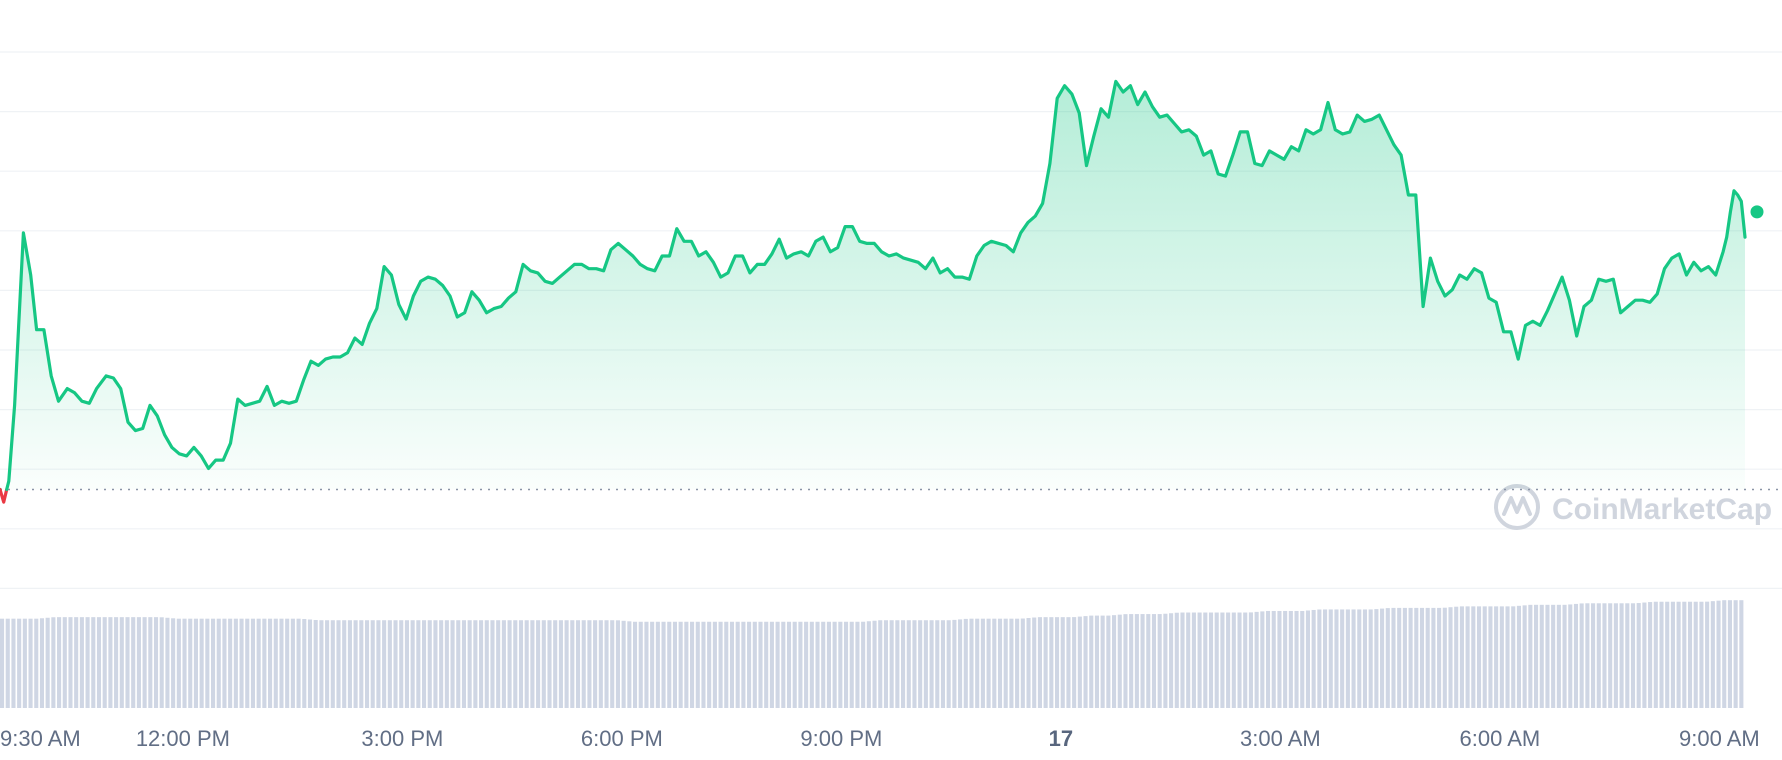 The height and width of the screenshot is (760, 1782). What do you see at coordinates (1061, 738) in the screenshot?
I see `x-tick-label: 17` at bounding box center [1061, 738].